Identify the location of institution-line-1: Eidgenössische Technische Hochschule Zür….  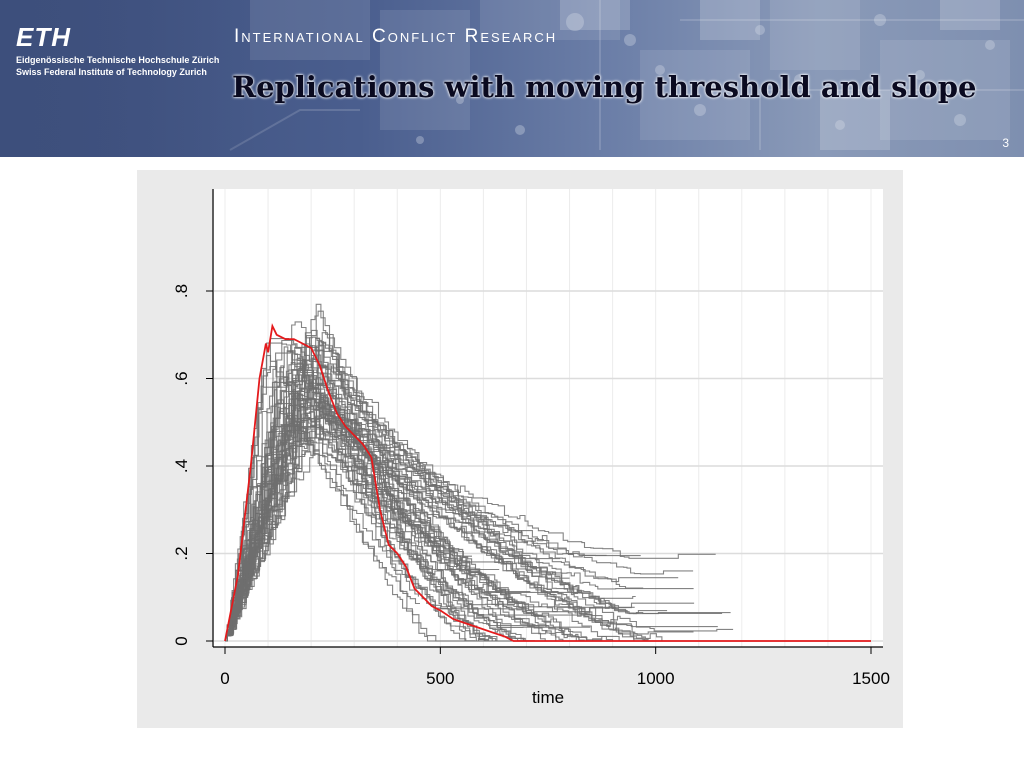
(118, 60).